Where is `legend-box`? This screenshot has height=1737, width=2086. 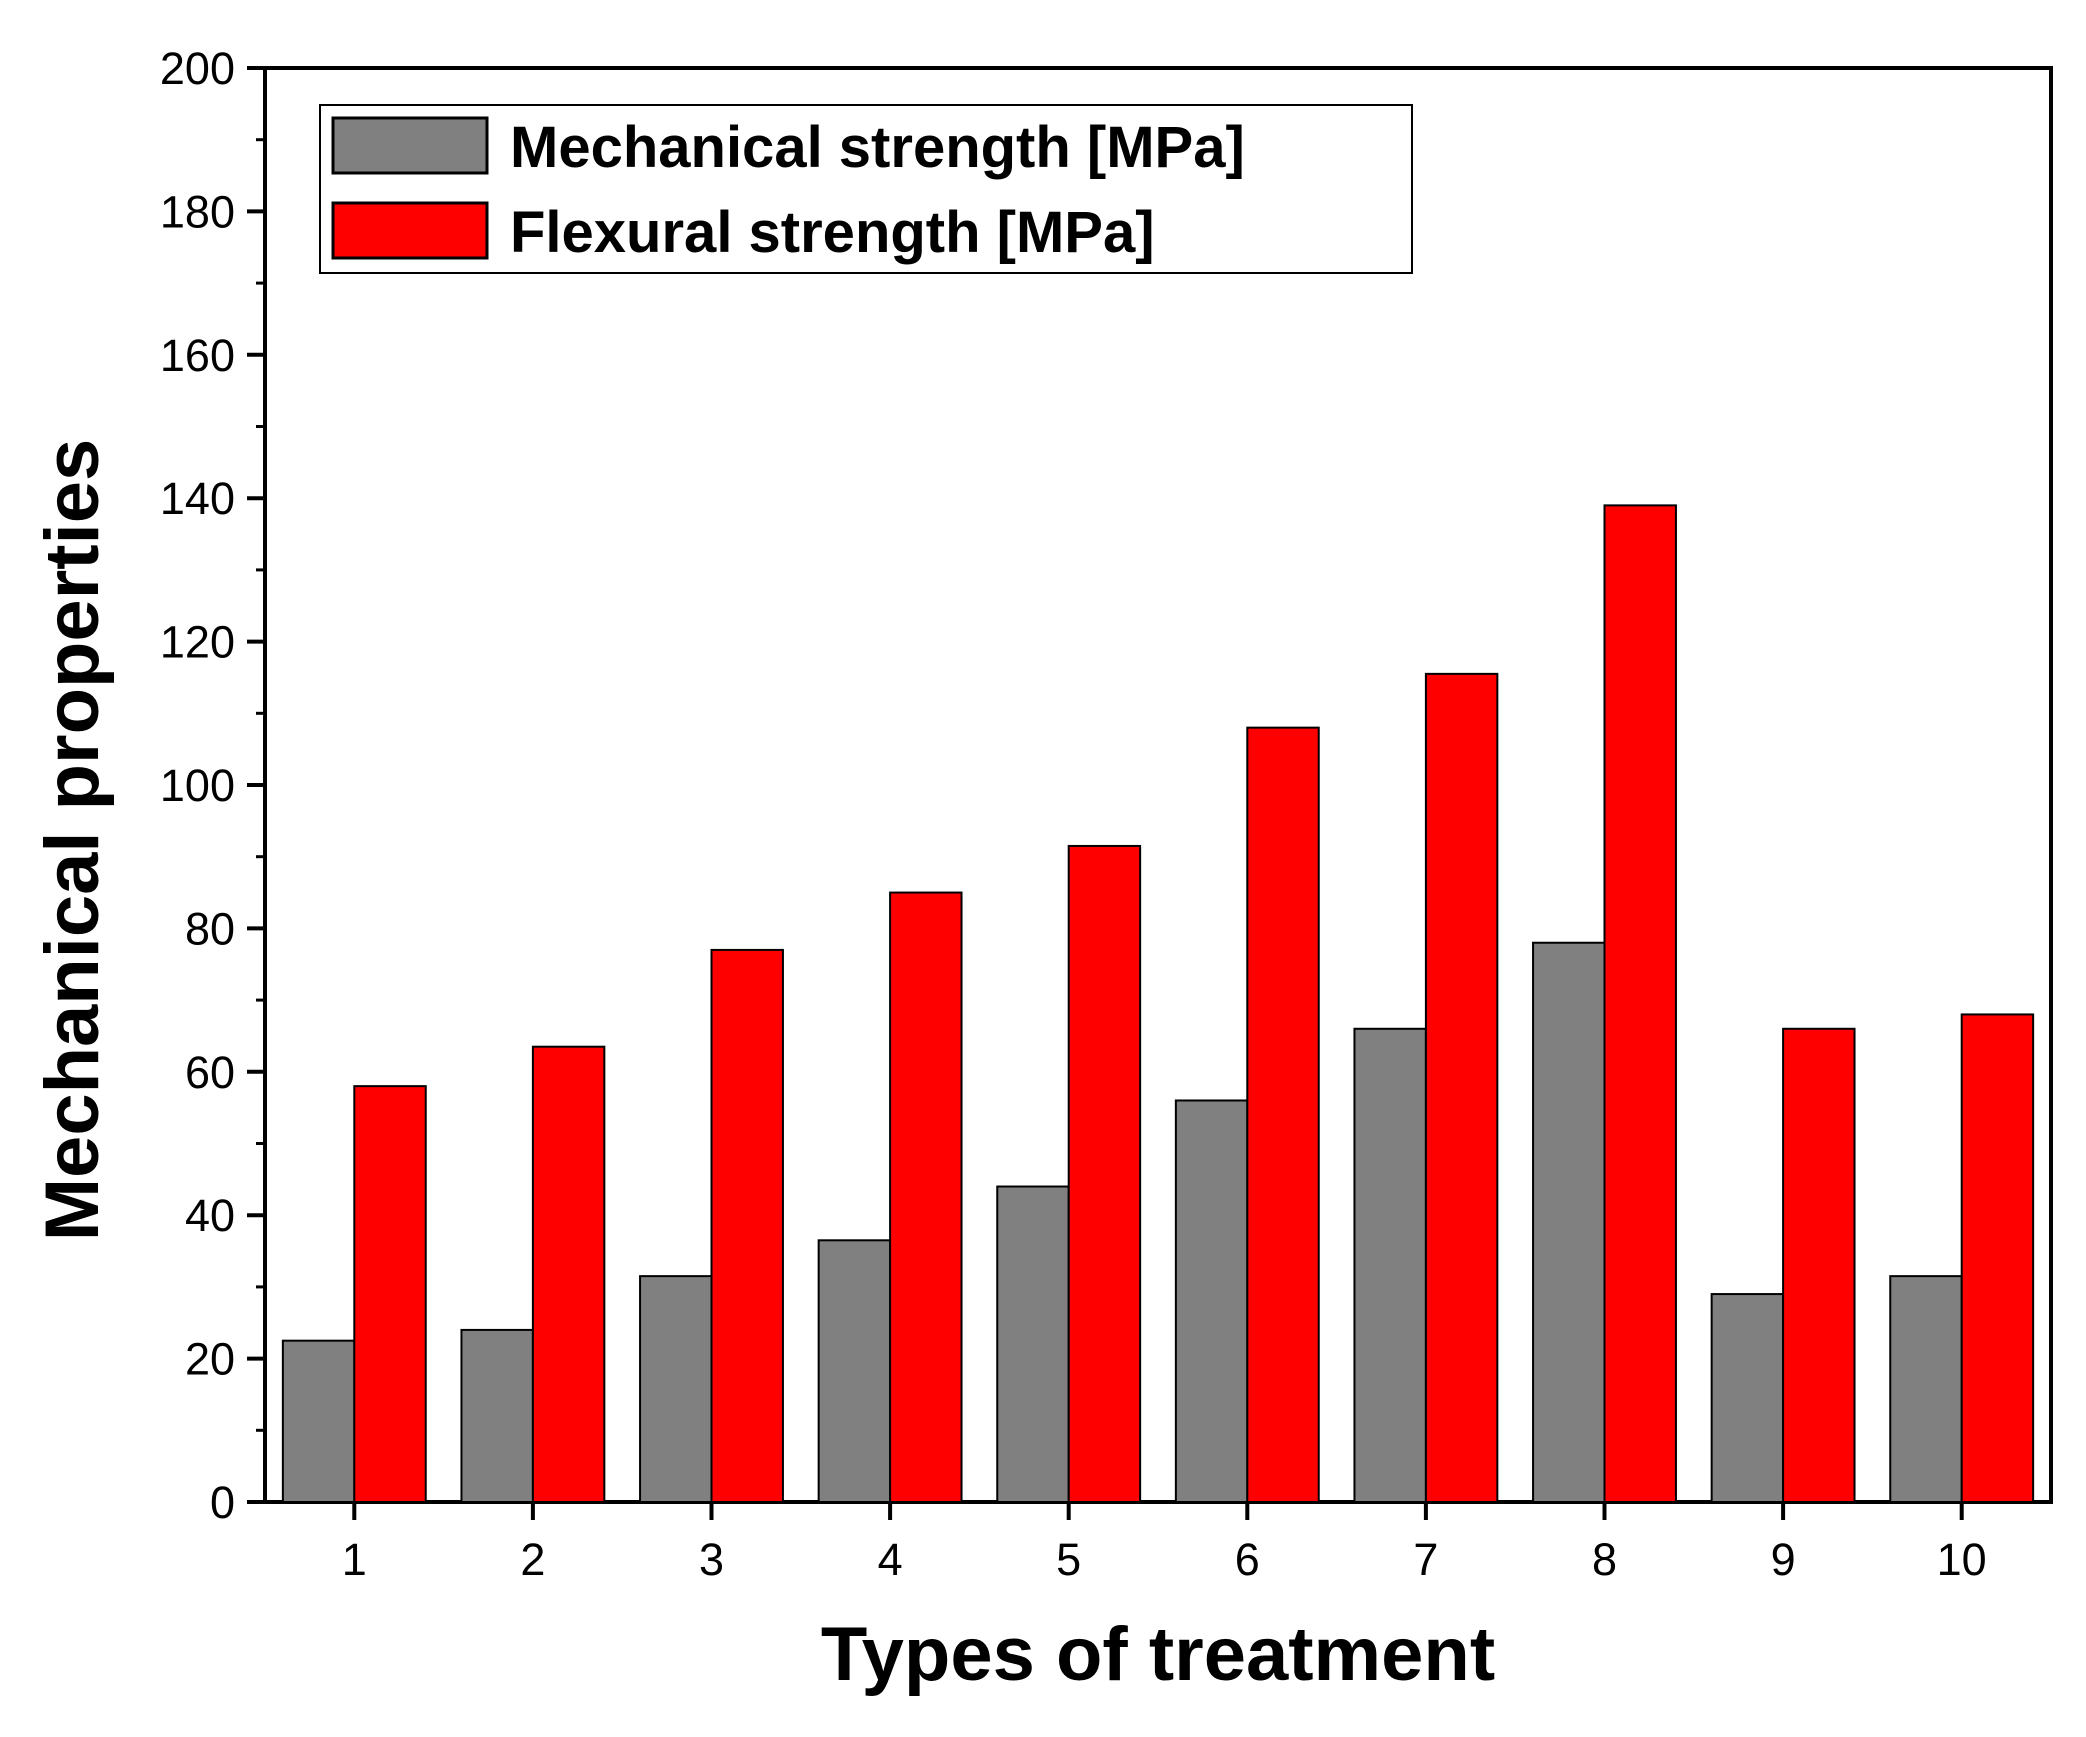
legend-box is located at coordinates (866, 189).